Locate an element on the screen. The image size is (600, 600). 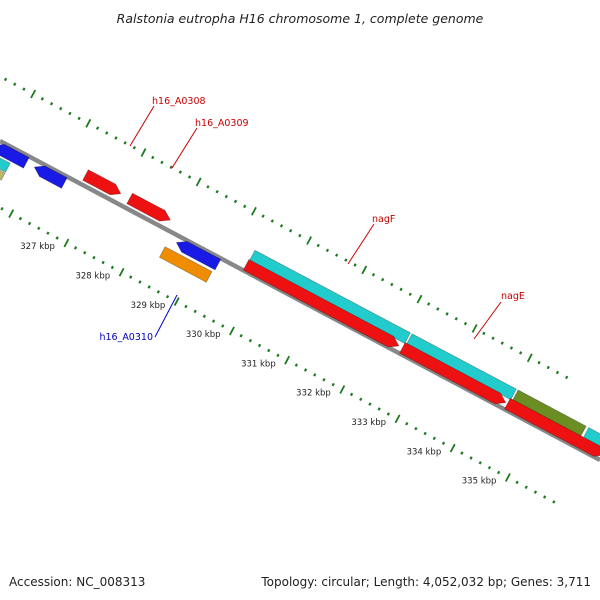
gene-label: h16_A0308 is located at coordinates (179, 101).